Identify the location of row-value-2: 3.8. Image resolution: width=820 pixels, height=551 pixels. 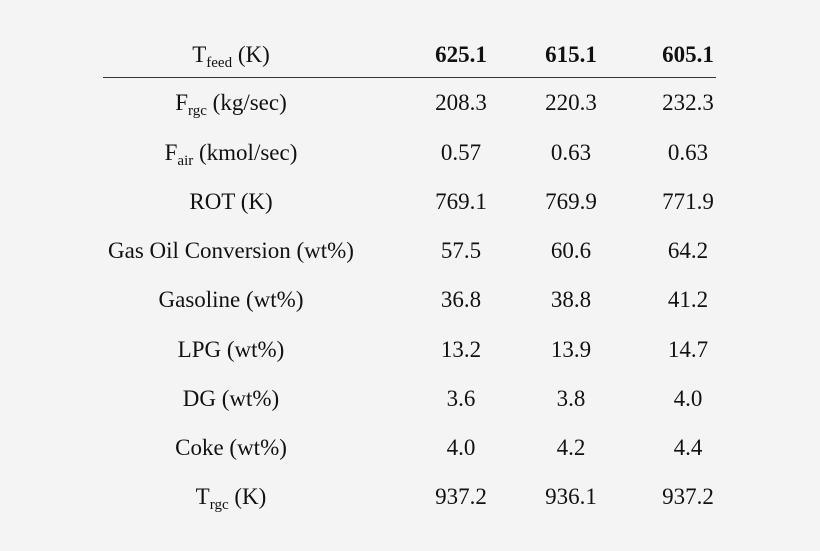
(571, 398).